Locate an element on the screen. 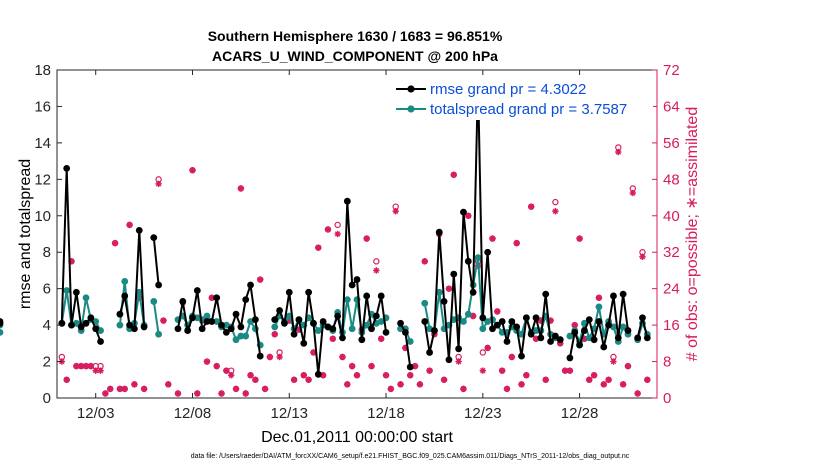 Image resolution: width=830 pixels, height=470 pixels. legend-totalspread-label: totalspread grand pr = 3.7587 is located at coordinates (528, 109).